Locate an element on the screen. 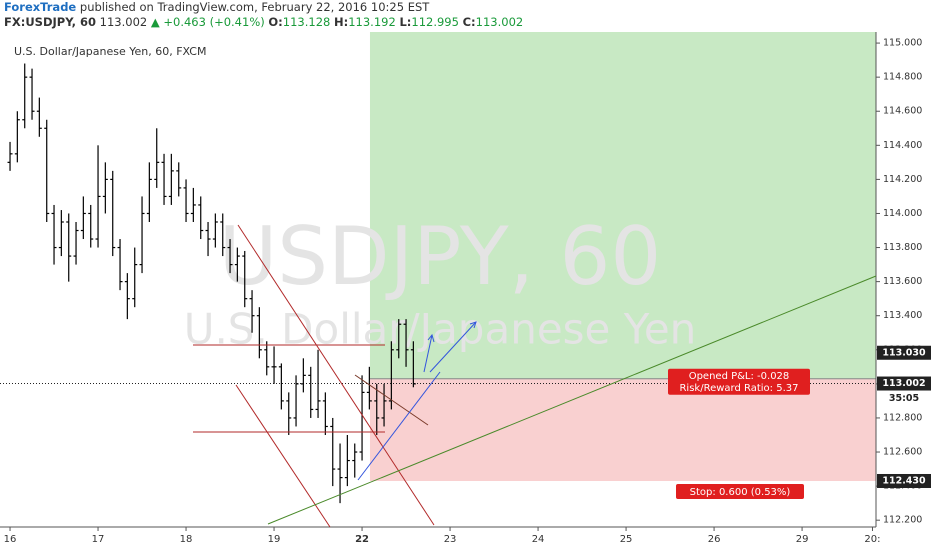  author: ForexTrade is located at coordinates (40, 7).